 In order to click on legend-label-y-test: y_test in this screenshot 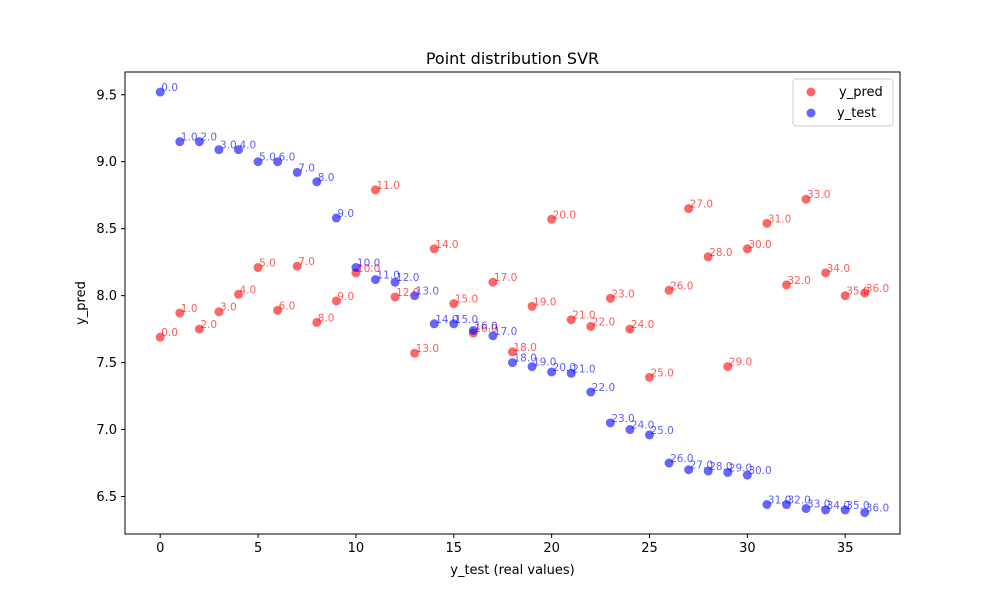, I will do `click(856, 113)`.